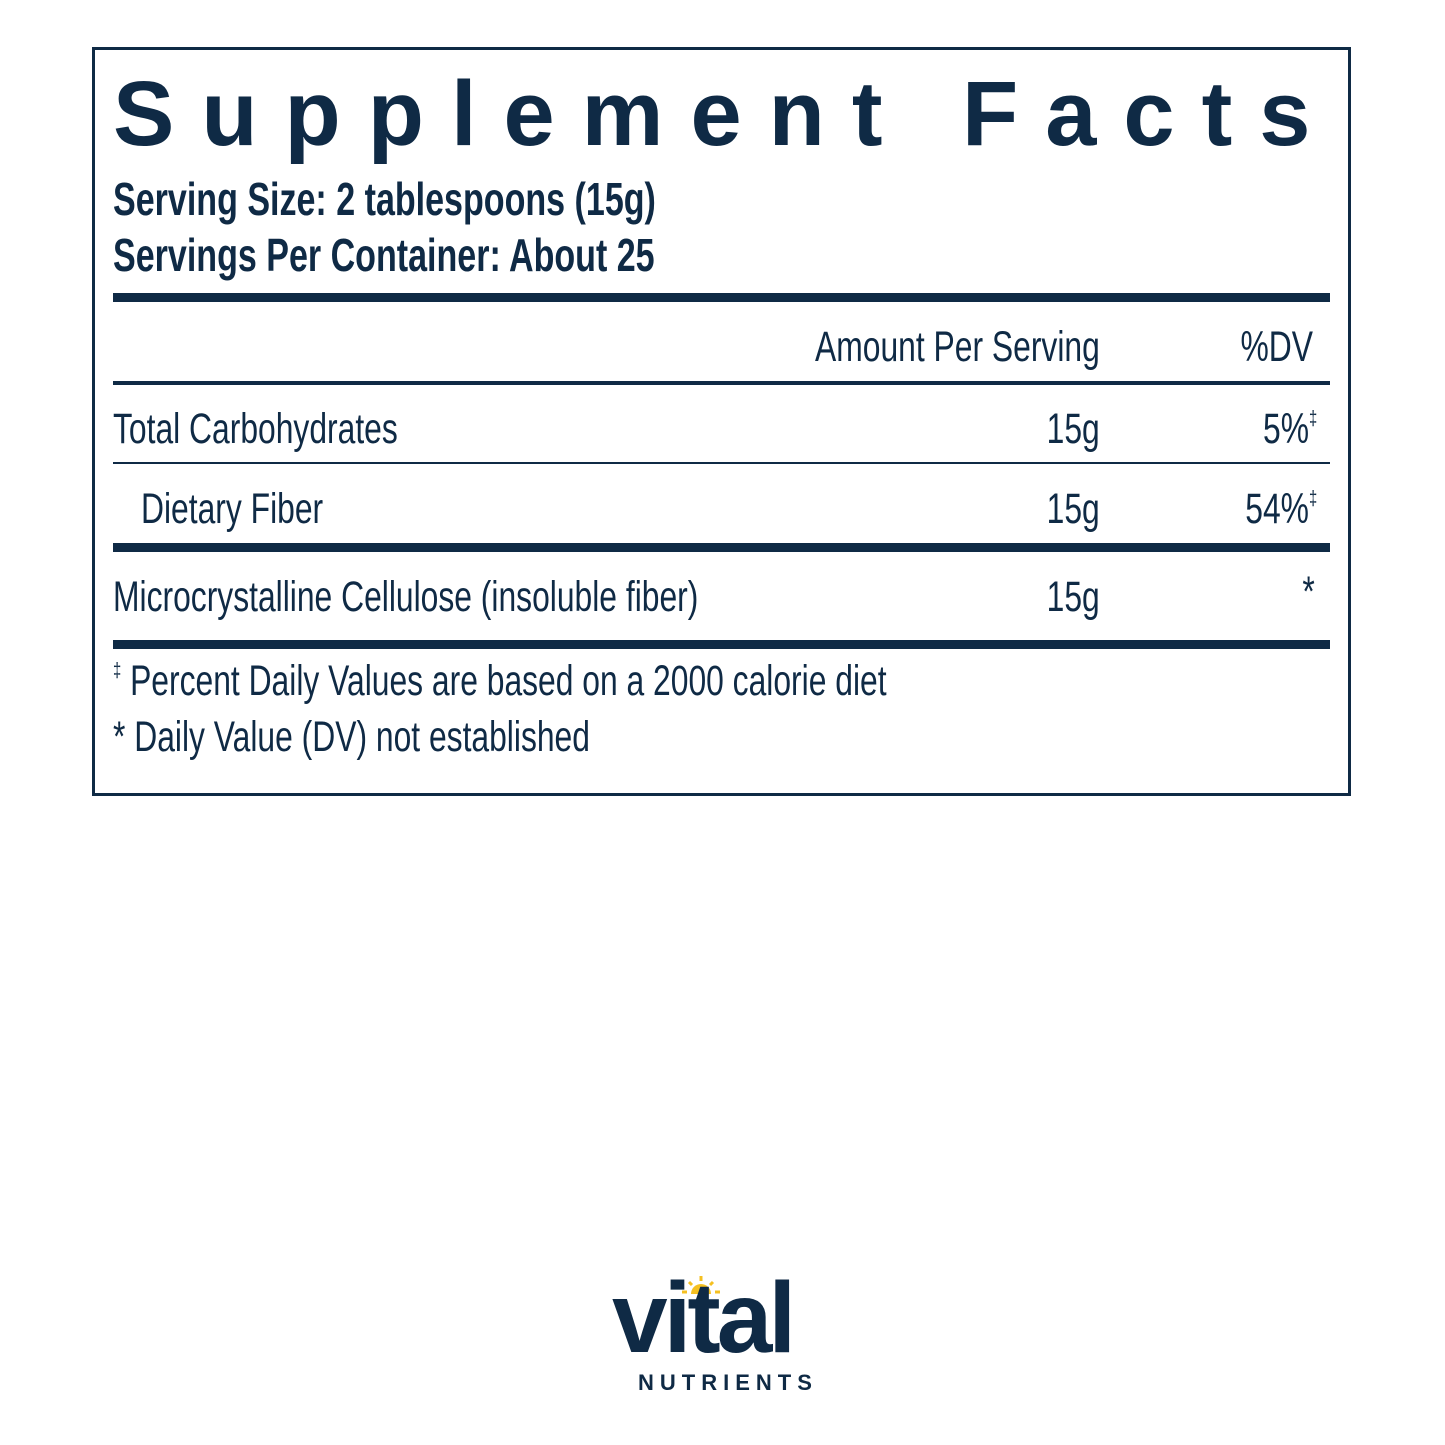  I want to click on row-dv: *, so click(1308, 592).